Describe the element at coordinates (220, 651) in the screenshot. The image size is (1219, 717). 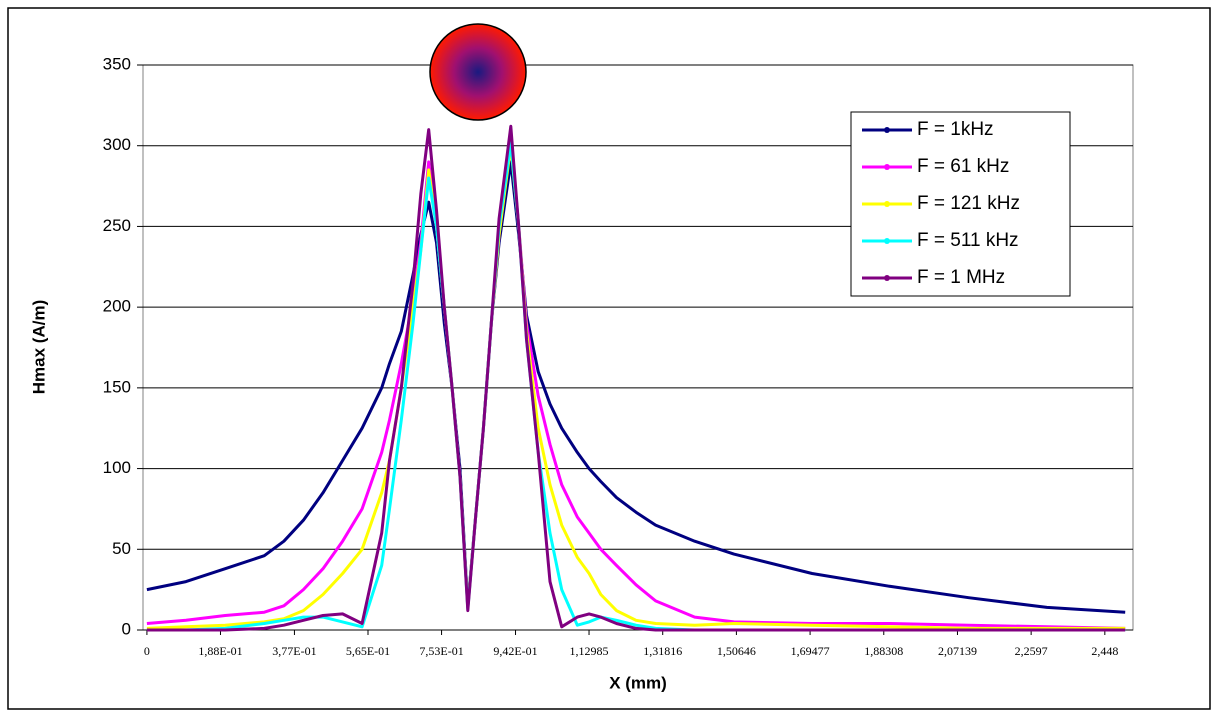
I see `x-tick-label: 1,88E-01` at that location.